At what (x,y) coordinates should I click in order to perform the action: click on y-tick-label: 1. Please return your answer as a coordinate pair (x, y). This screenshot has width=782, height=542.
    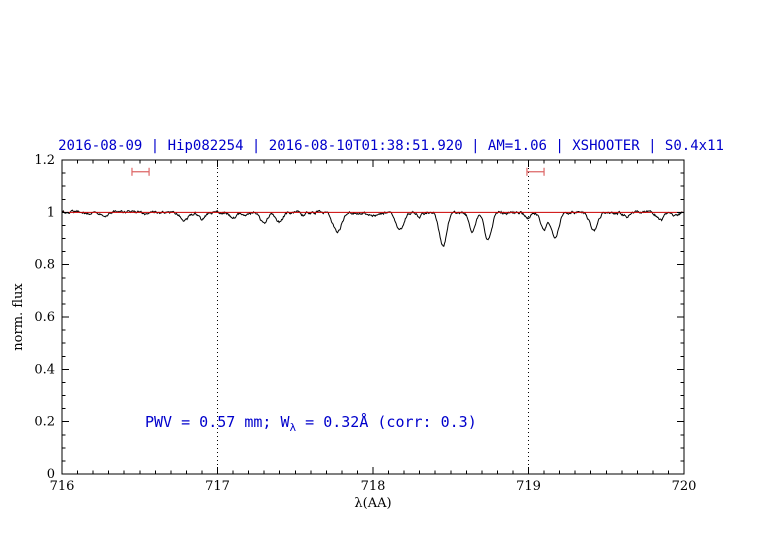
    Looking at the image, I should click on (51, 212).